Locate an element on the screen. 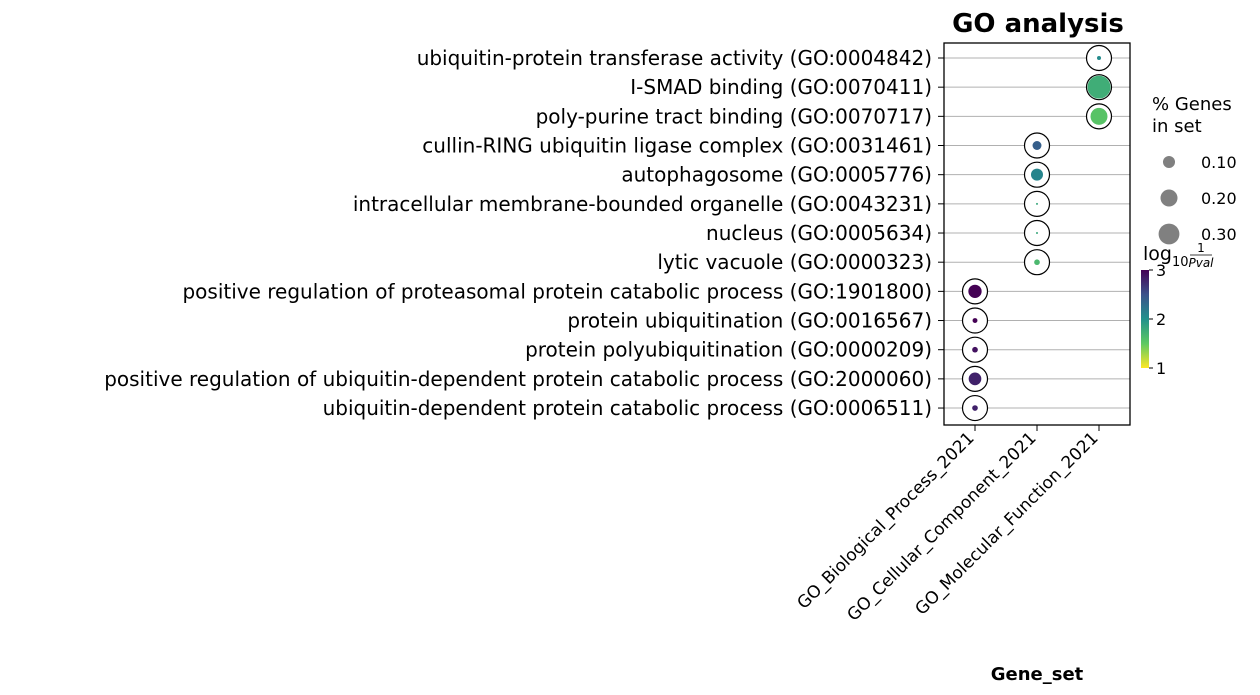  data-points is located at coordinates (1037, 233).